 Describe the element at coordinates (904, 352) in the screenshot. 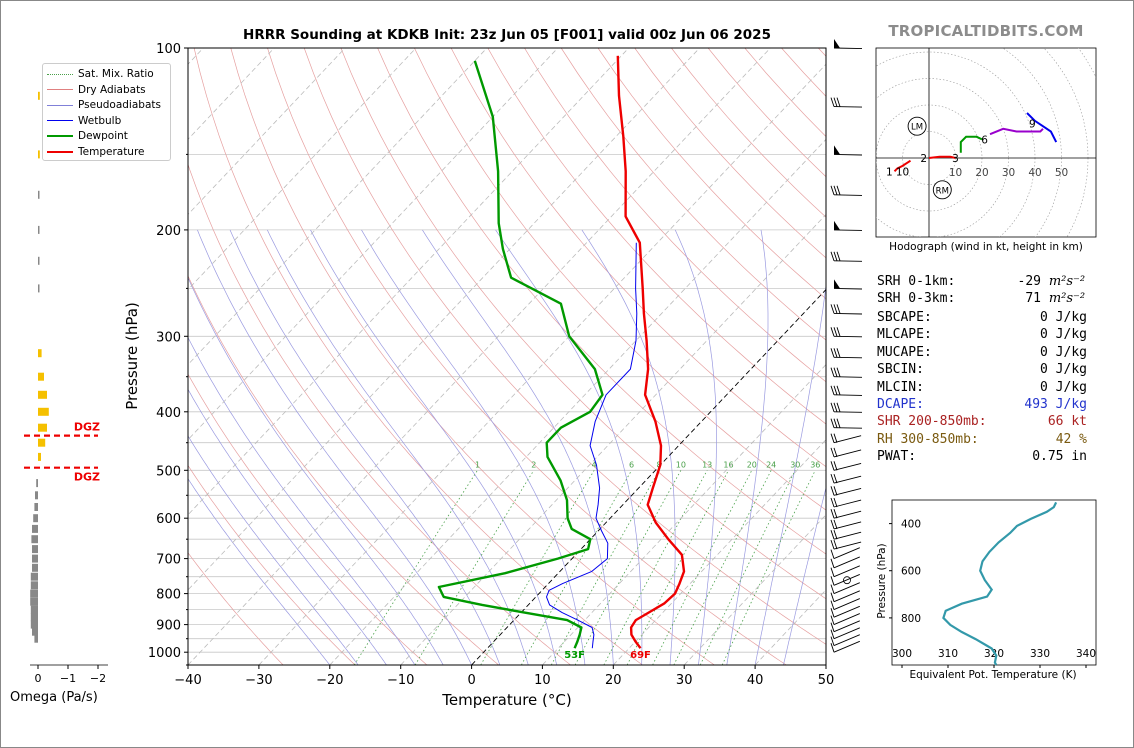

I see `stat-label: MUCAPE:` at that location.